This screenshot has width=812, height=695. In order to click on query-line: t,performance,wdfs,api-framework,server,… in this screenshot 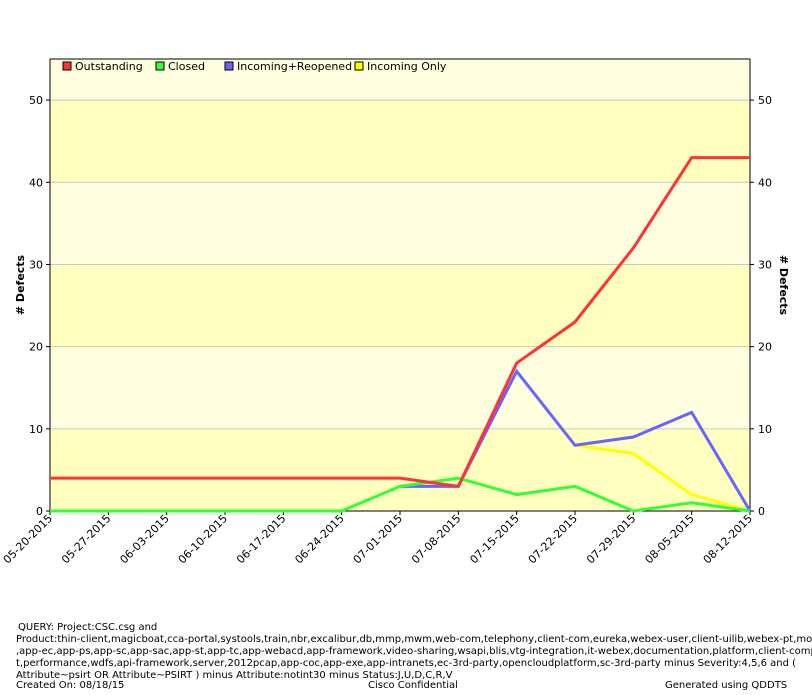, I will do `click(406, 663)`.